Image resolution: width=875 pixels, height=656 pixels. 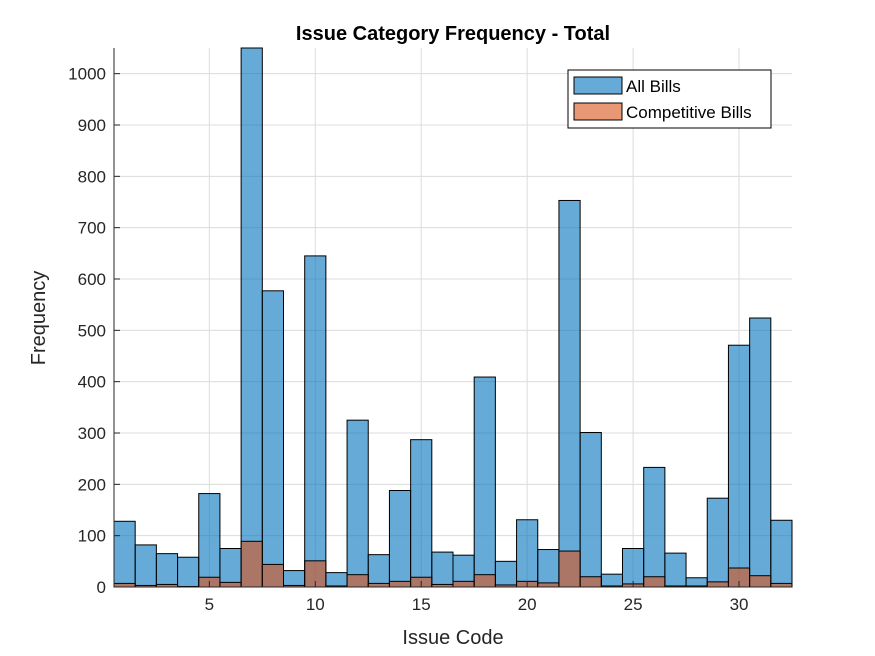 What do you see at coordinates (92, 536) in the screenshot?
I see `y-tick-label: 100` at bounding box center [92, 536].